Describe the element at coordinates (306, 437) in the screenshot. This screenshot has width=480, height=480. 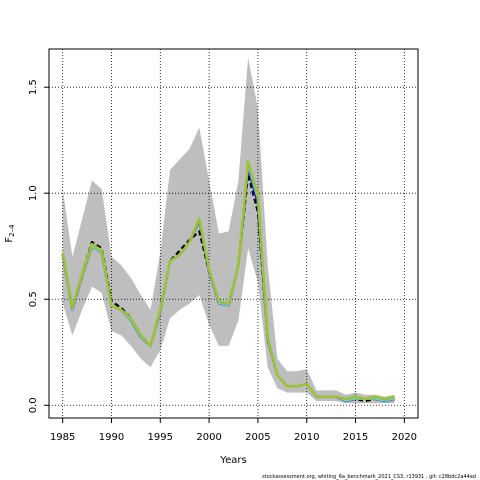
I see `x-tick-label: 2010` at that location.